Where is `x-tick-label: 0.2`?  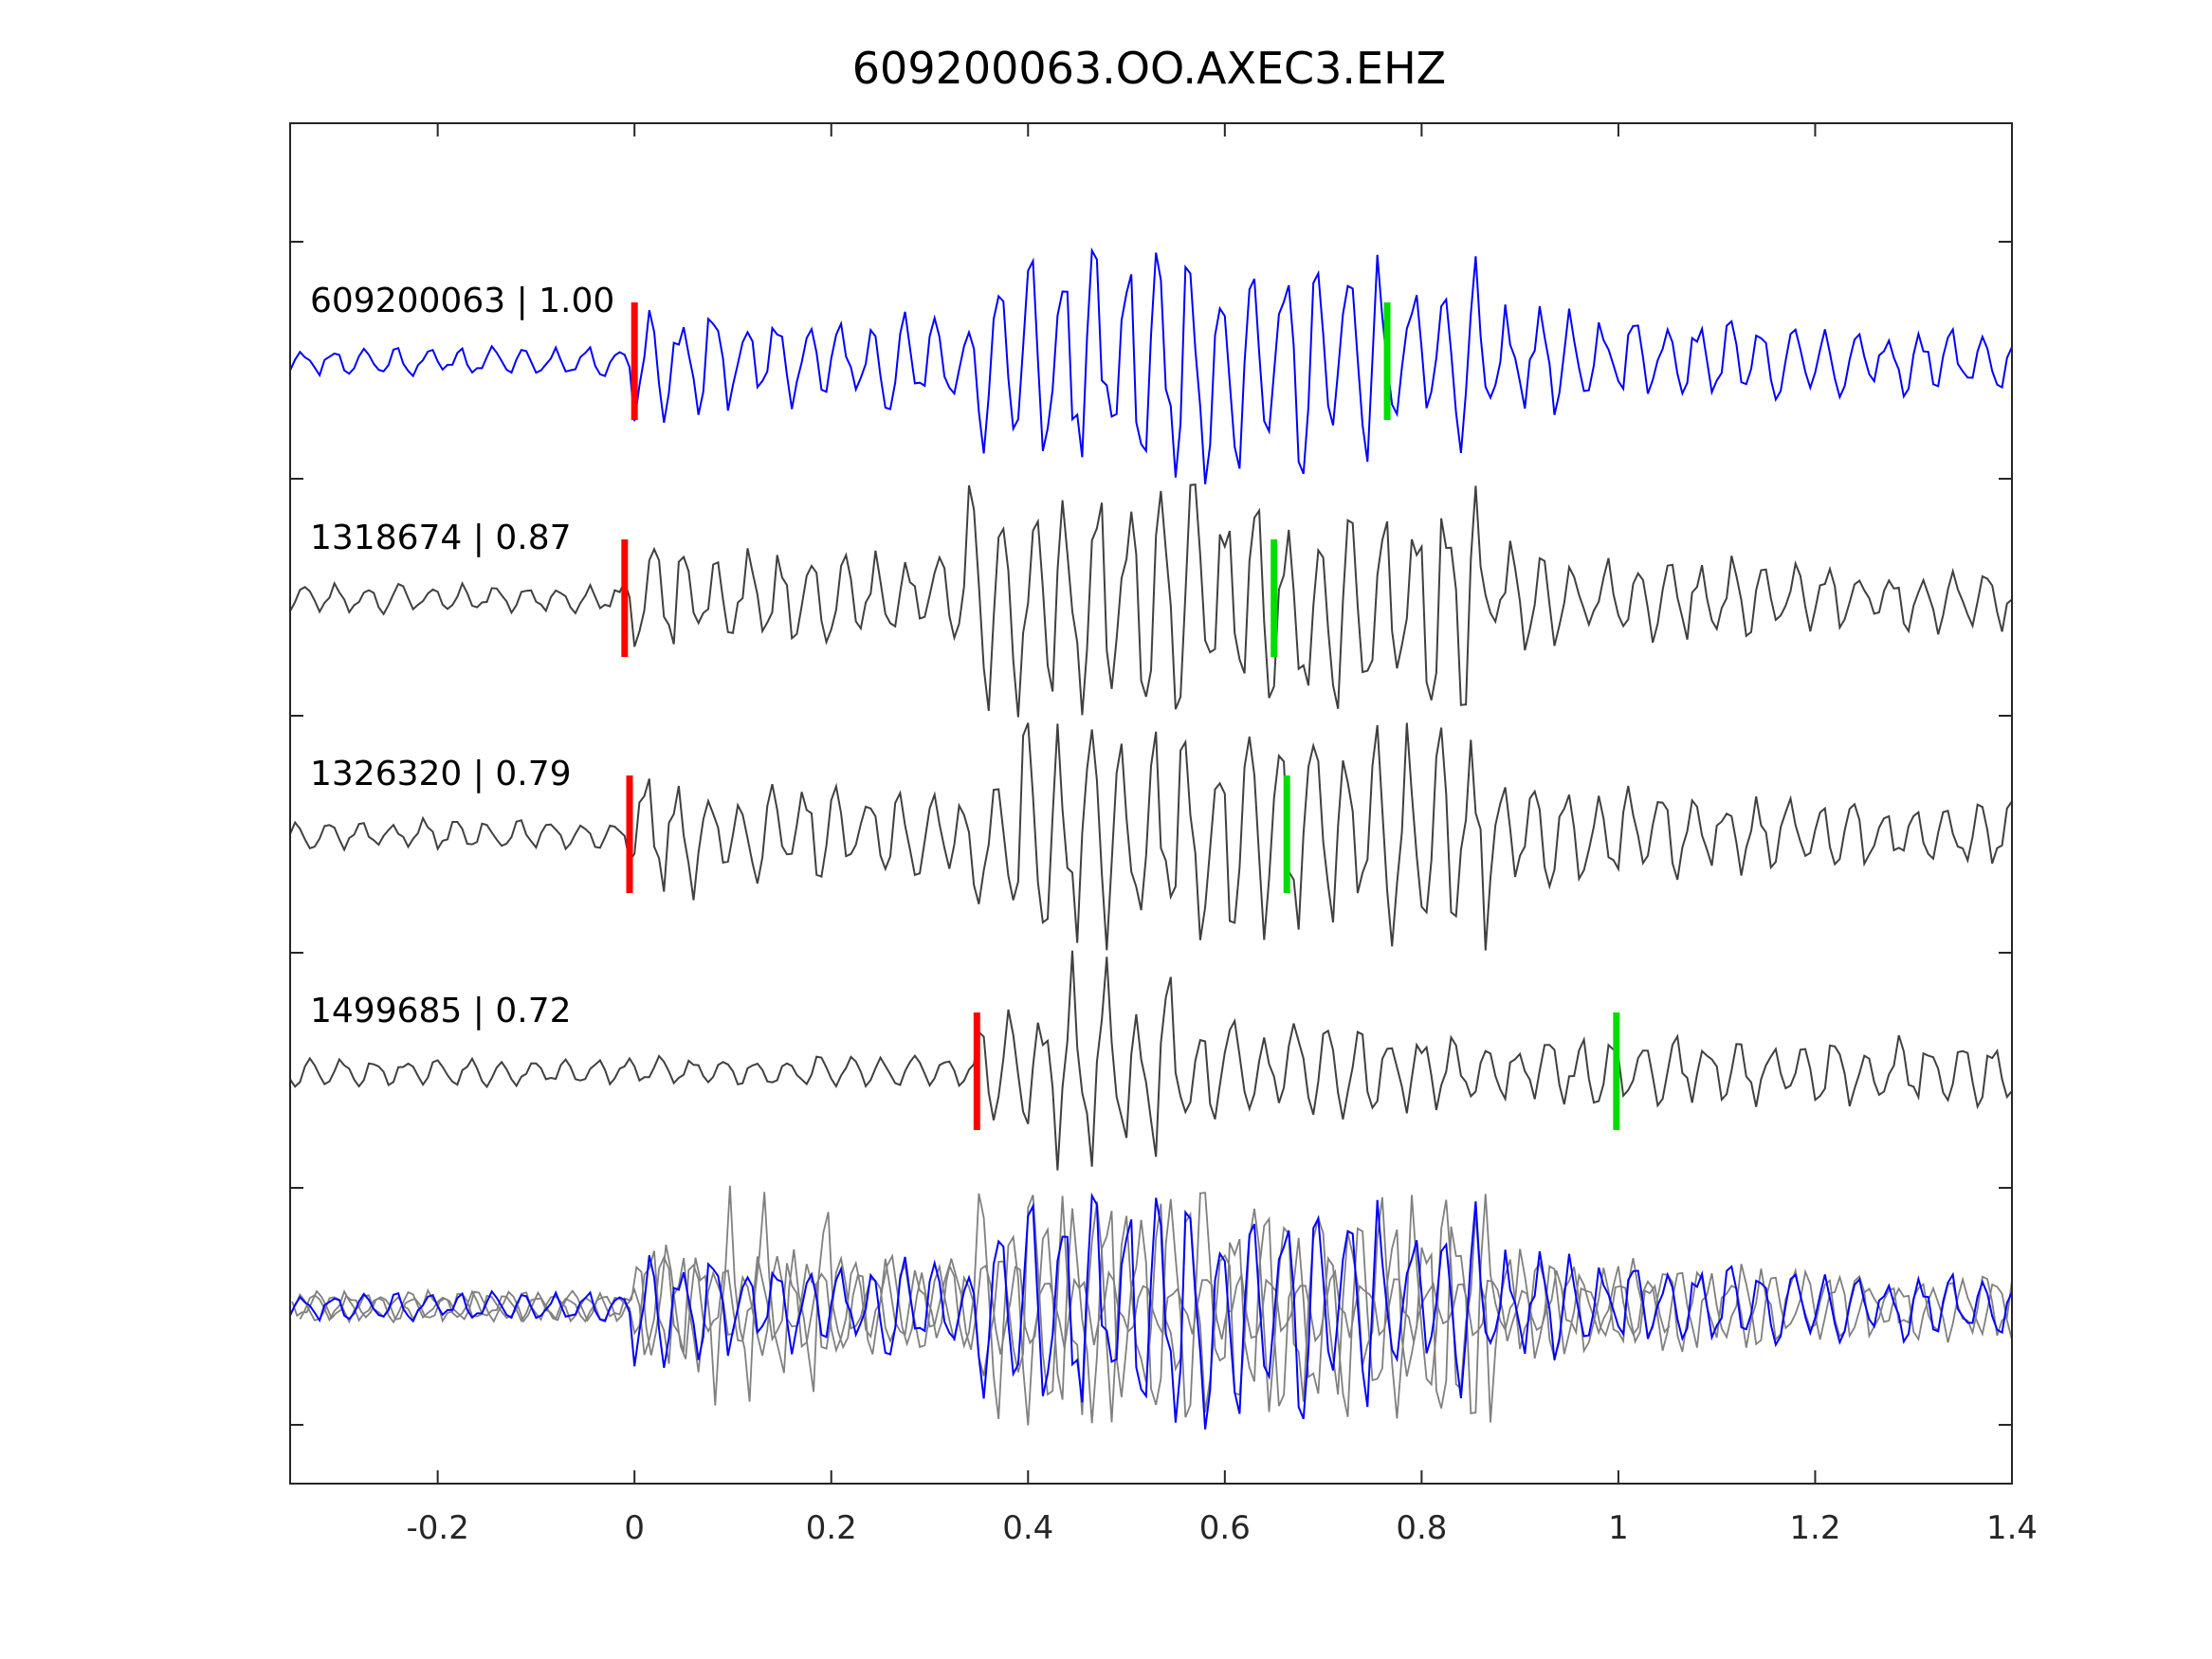 x-tick-label: 0.2 is located at coordinates (831, 1528).